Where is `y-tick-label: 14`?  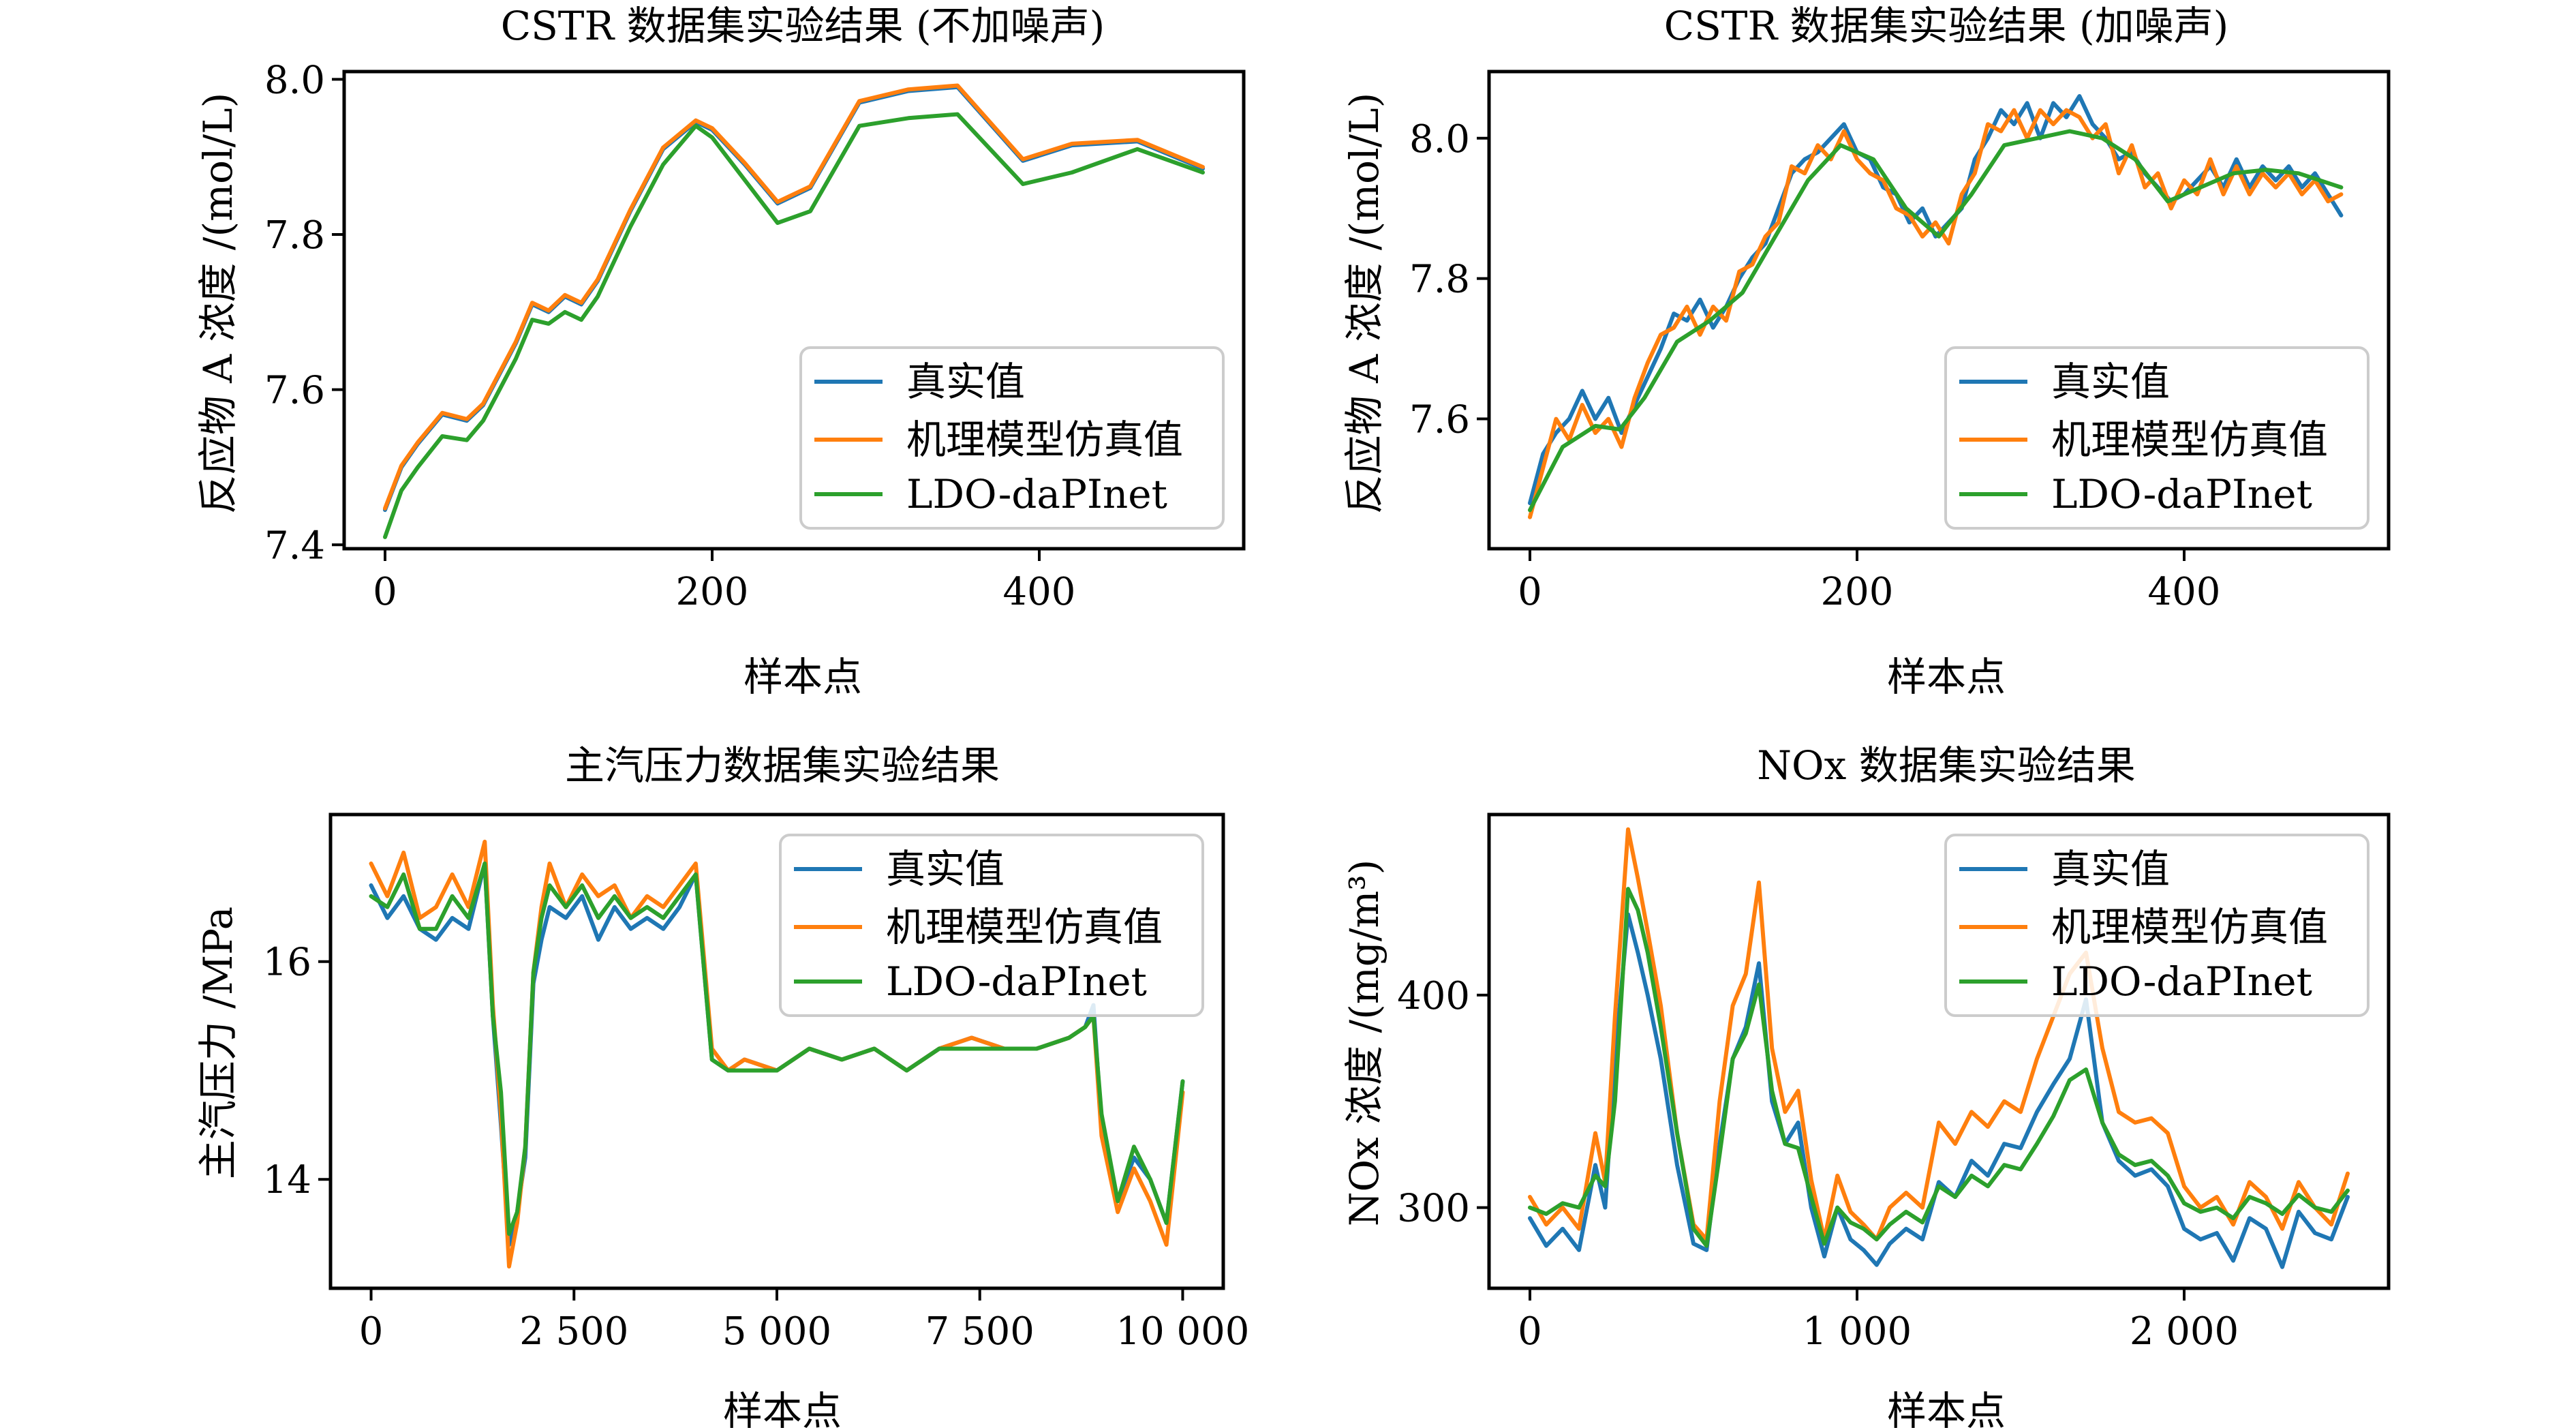 y-tick-label: 14 is located at coordinates (287, 1180).